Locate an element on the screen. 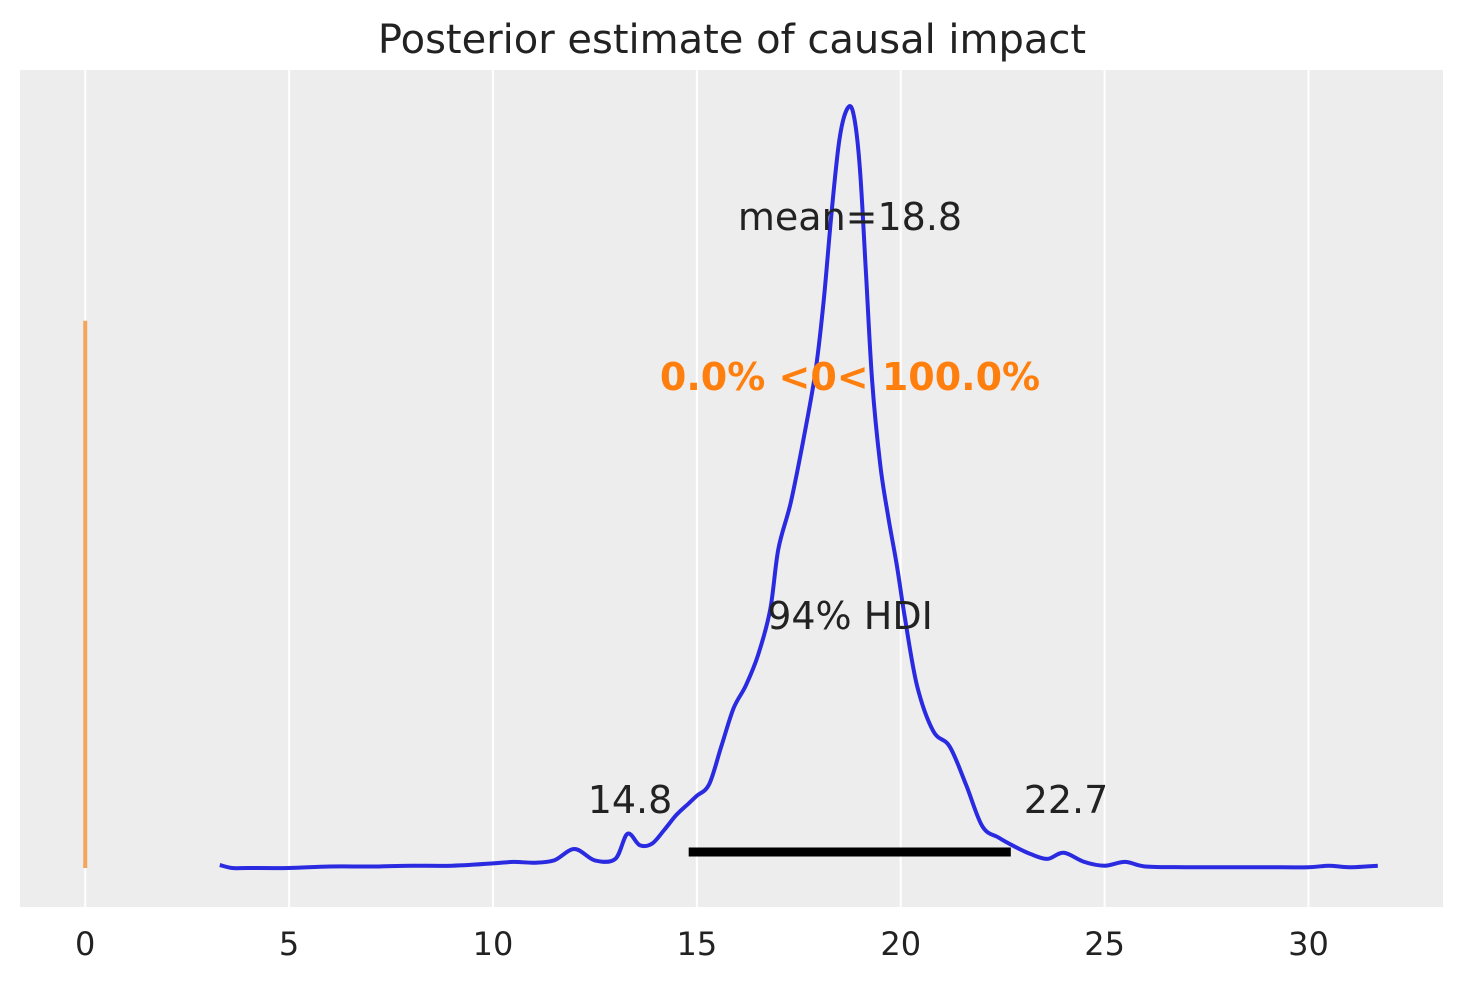 Image resolution: width=1463 pixels, height=983 pixels. x-tick-label: 10 is located at coordinates (493, 944).